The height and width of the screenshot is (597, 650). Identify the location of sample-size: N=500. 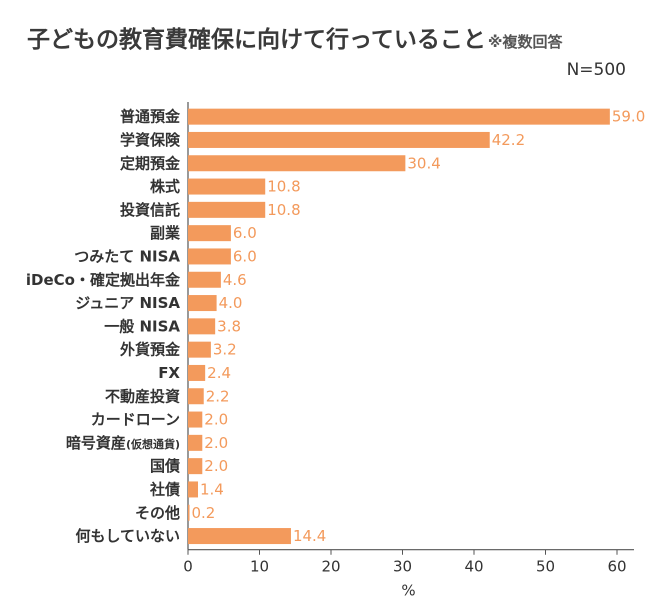
(596, 70).